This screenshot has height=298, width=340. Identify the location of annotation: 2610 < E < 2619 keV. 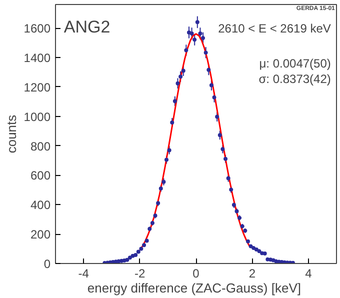
(274, 28).